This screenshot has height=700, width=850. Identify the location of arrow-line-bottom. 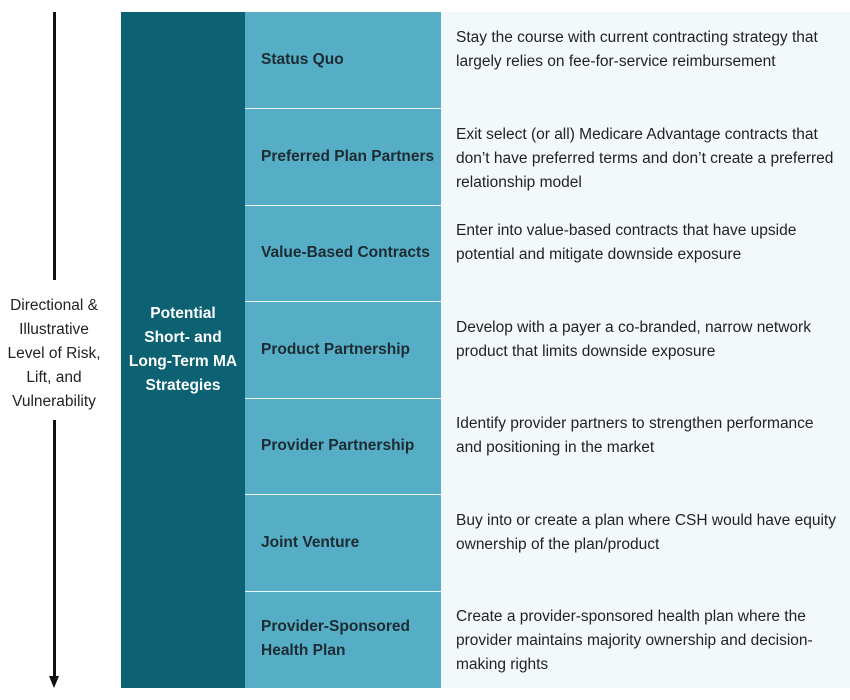
(54, 549).